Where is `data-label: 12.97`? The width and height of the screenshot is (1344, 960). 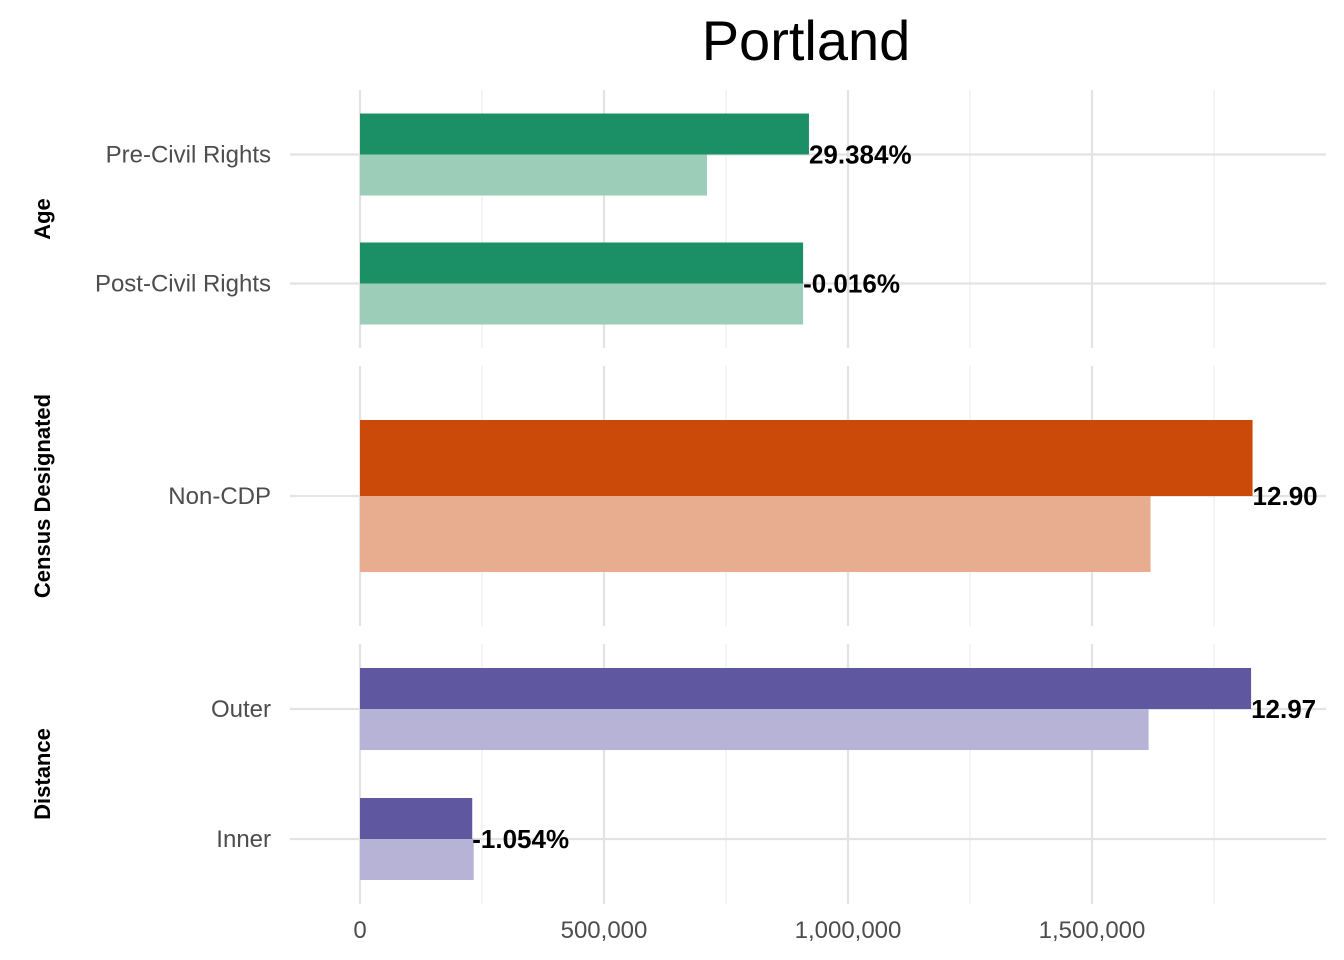 data-label: 12.97 is located at coordinates (1283, 709).